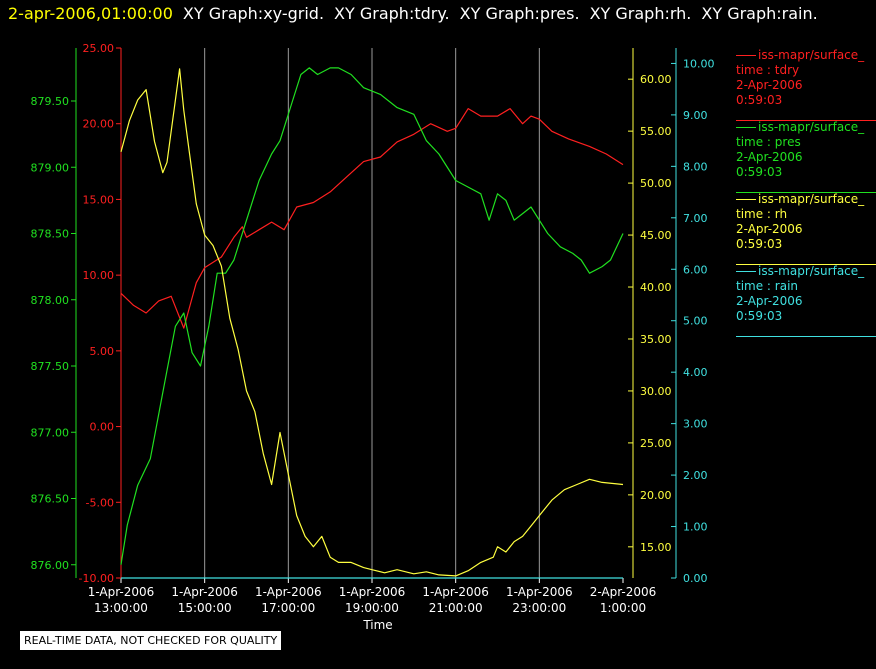 This screenshot has height=669, width=876. Describe the element at coordinates (456, 608) in the screenshot. I see `x-tick-label-time: 21:00:00` at that location.